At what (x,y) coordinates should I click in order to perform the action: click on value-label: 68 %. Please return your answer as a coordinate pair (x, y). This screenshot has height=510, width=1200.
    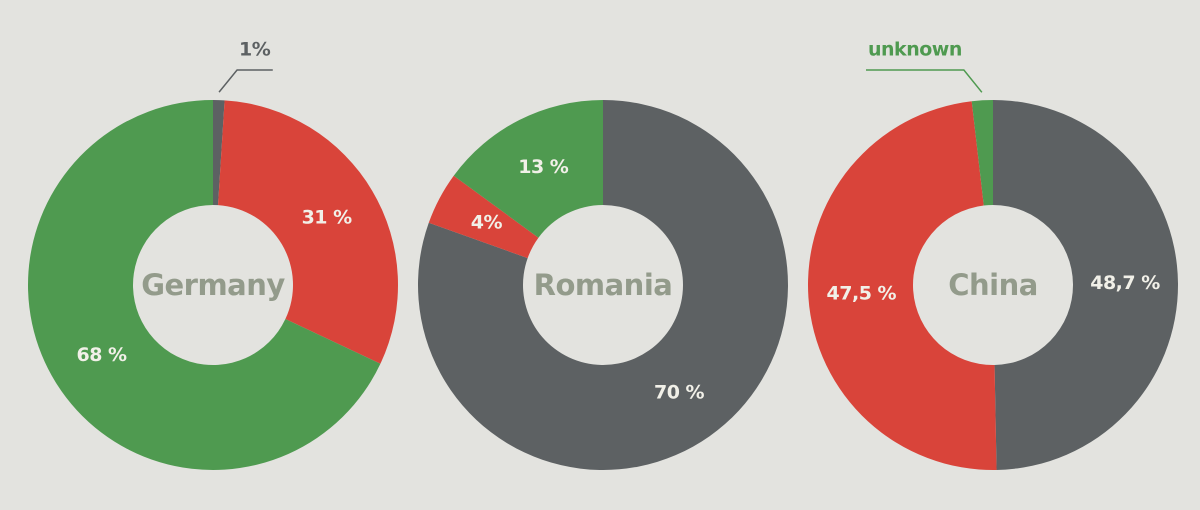
    Looking at the image, I should click on (102, 355).